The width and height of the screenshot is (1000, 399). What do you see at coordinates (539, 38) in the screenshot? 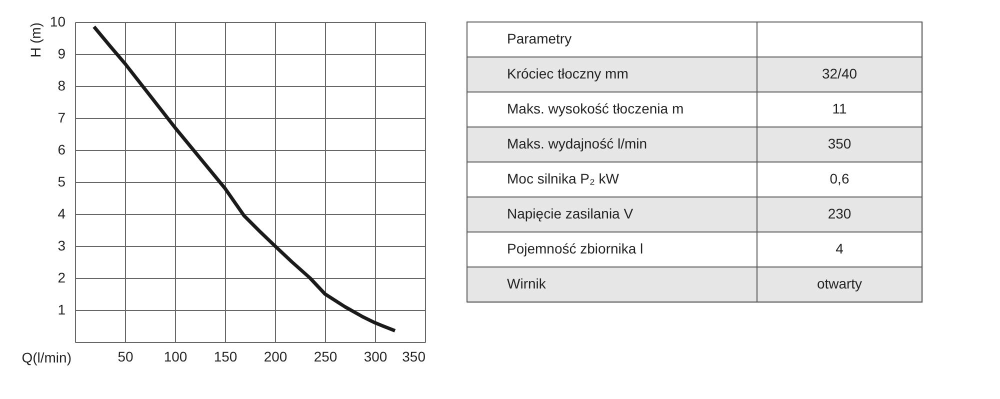
I see `text: Parametry` at bounding box center [539, 38].